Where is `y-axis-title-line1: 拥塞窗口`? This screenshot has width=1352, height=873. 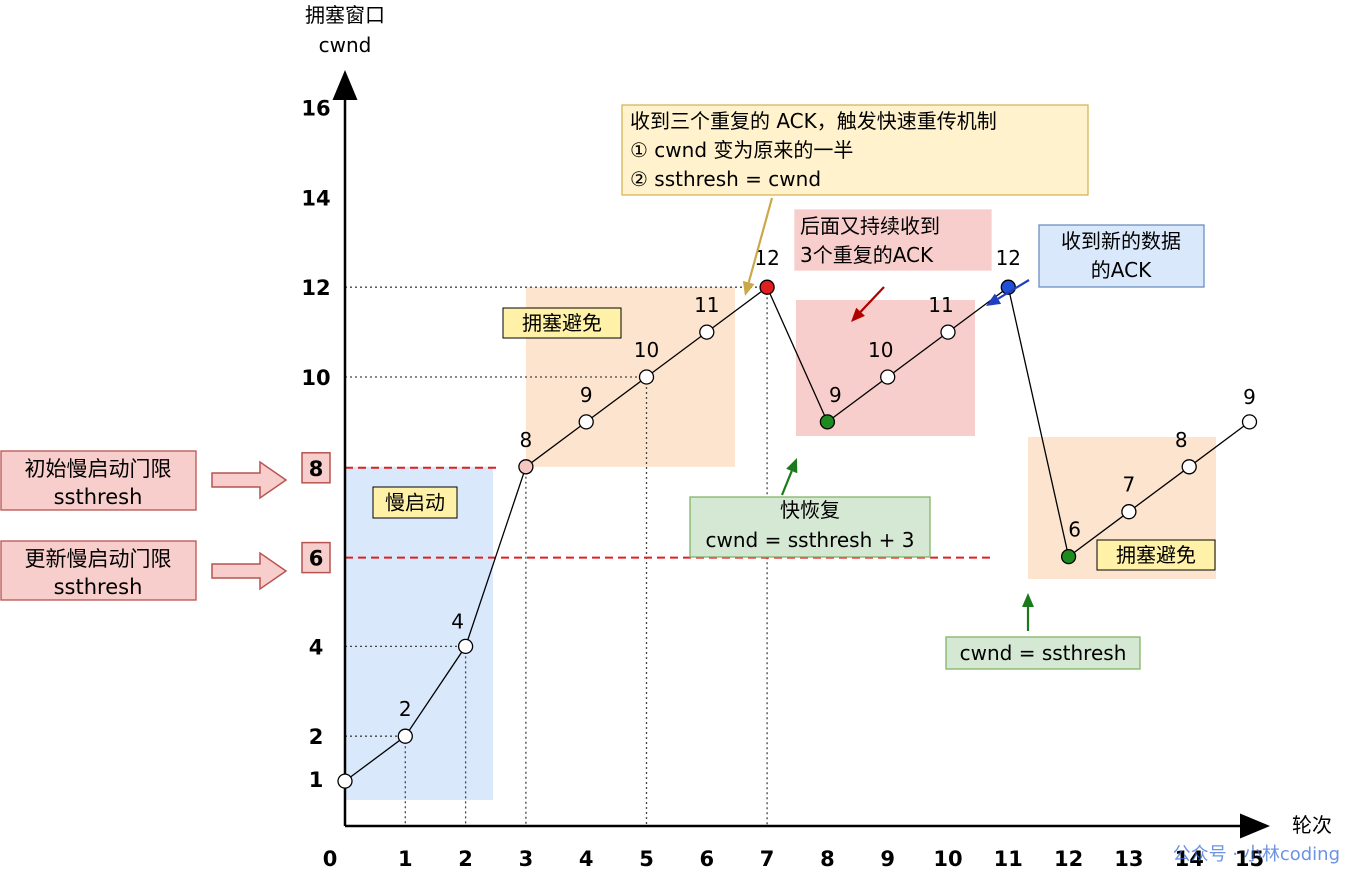
y-axis-title-line1: 拥塞窗口 is located at coordinates (345, 15).